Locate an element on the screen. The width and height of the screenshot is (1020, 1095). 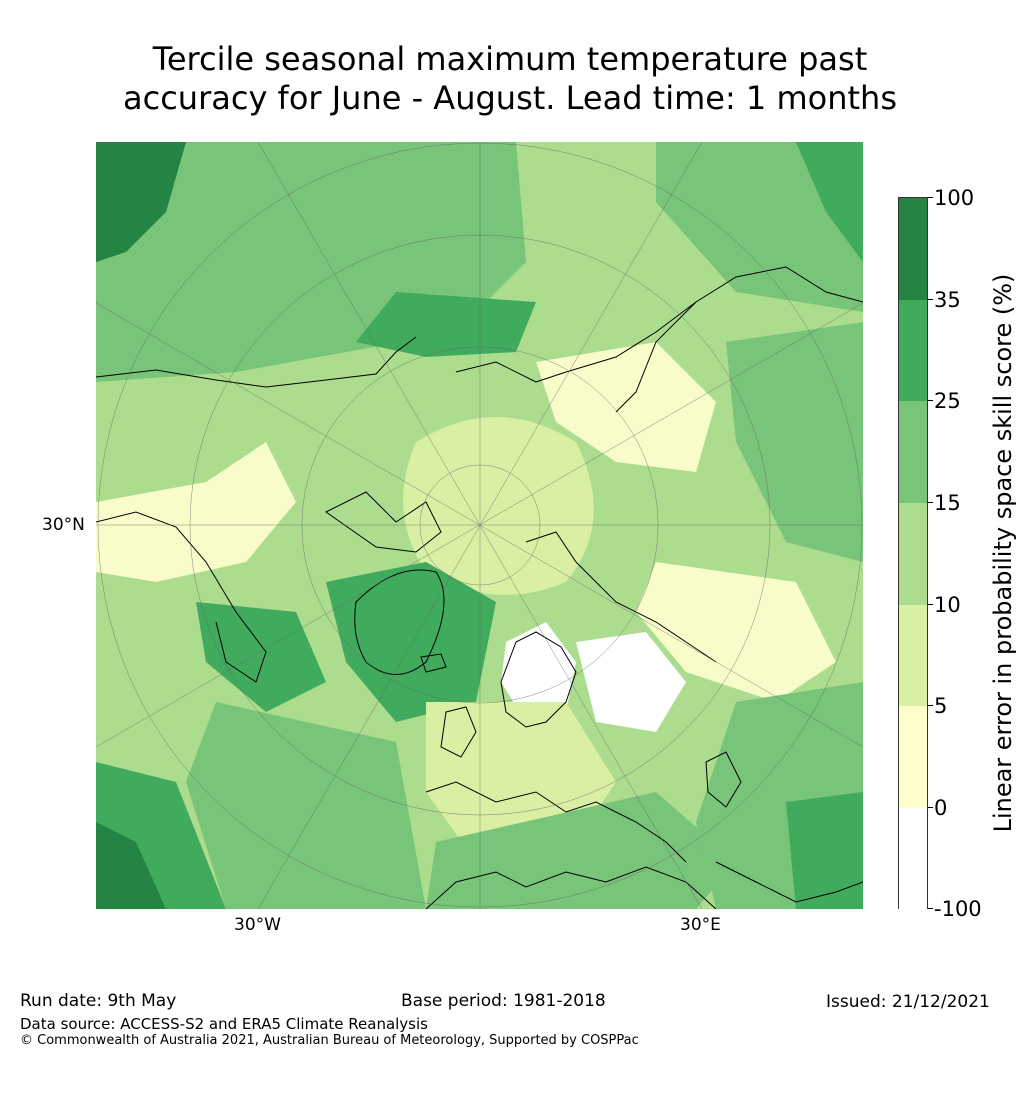
region-northwest-very-high is located at coordinates (141, 202).